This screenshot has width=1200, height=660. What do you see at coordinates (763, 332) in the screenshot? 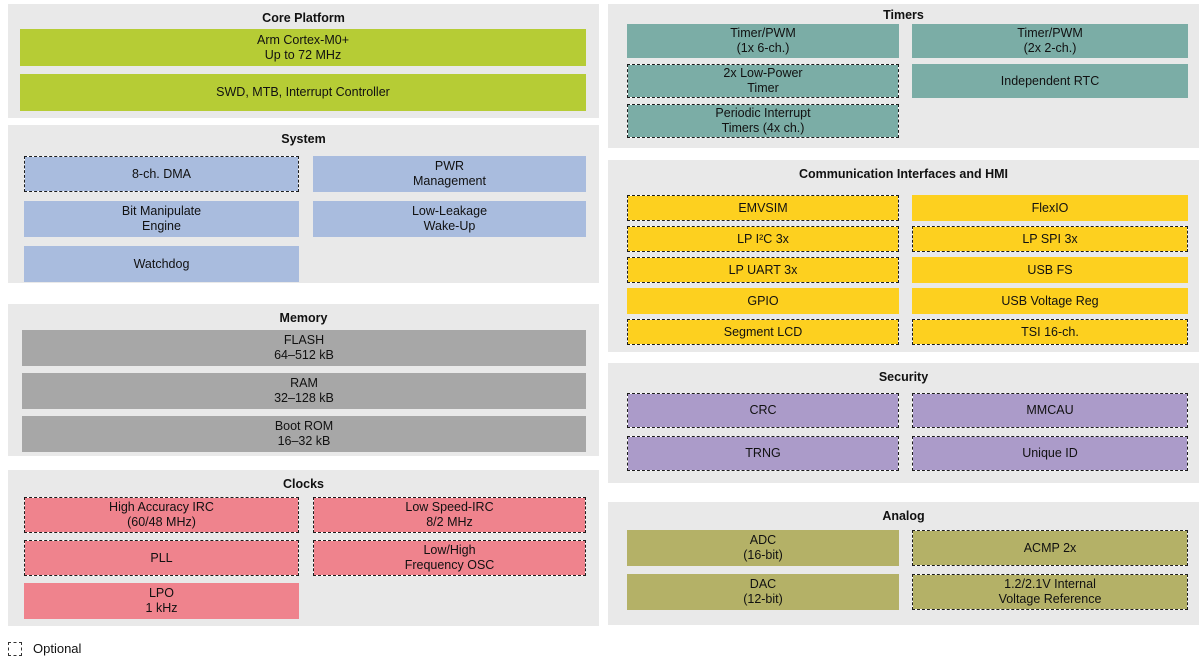
I see `block-segment-lcd: Segment LCD` at bounding box center [763, 332].